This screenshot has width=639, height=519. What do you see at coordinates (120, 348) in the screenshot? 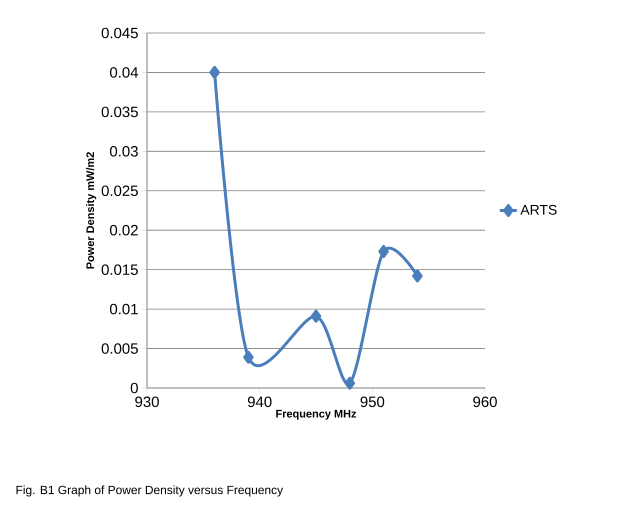
I see `y-tick-label: 0.005` at bounding box center [120, 348].